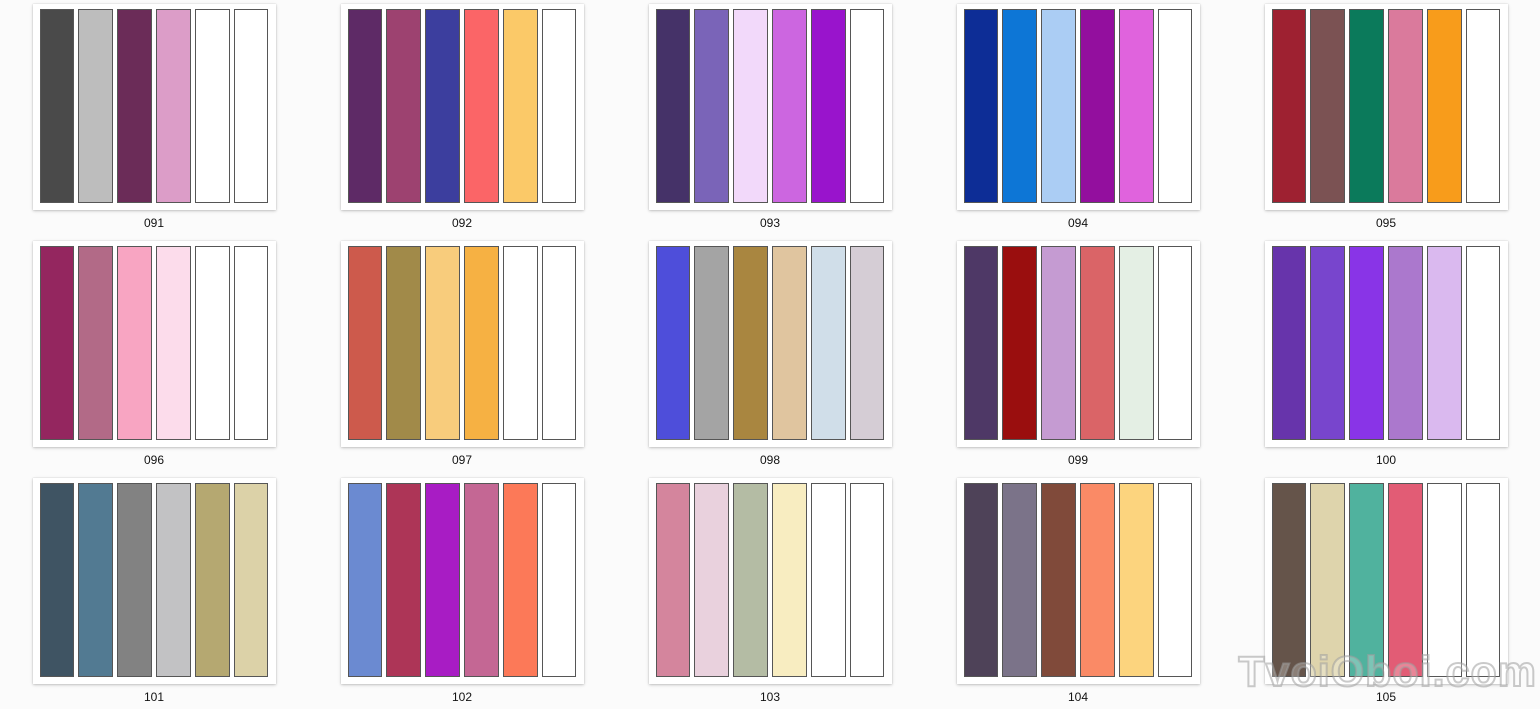 The height and width of the screenshot is (709, 1540). I want to click on palette-number-label: 103, so click(770, 697).